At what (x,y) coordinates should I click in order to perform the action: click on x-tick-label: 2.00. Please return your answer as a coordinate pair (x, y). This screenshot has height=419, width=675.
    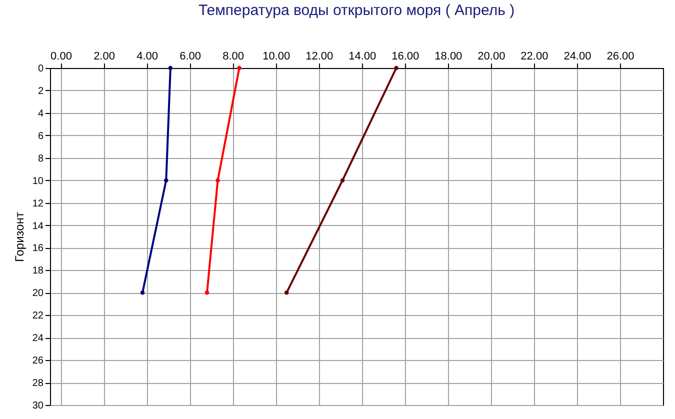
    Looking at the image, I should click on (104, 56).